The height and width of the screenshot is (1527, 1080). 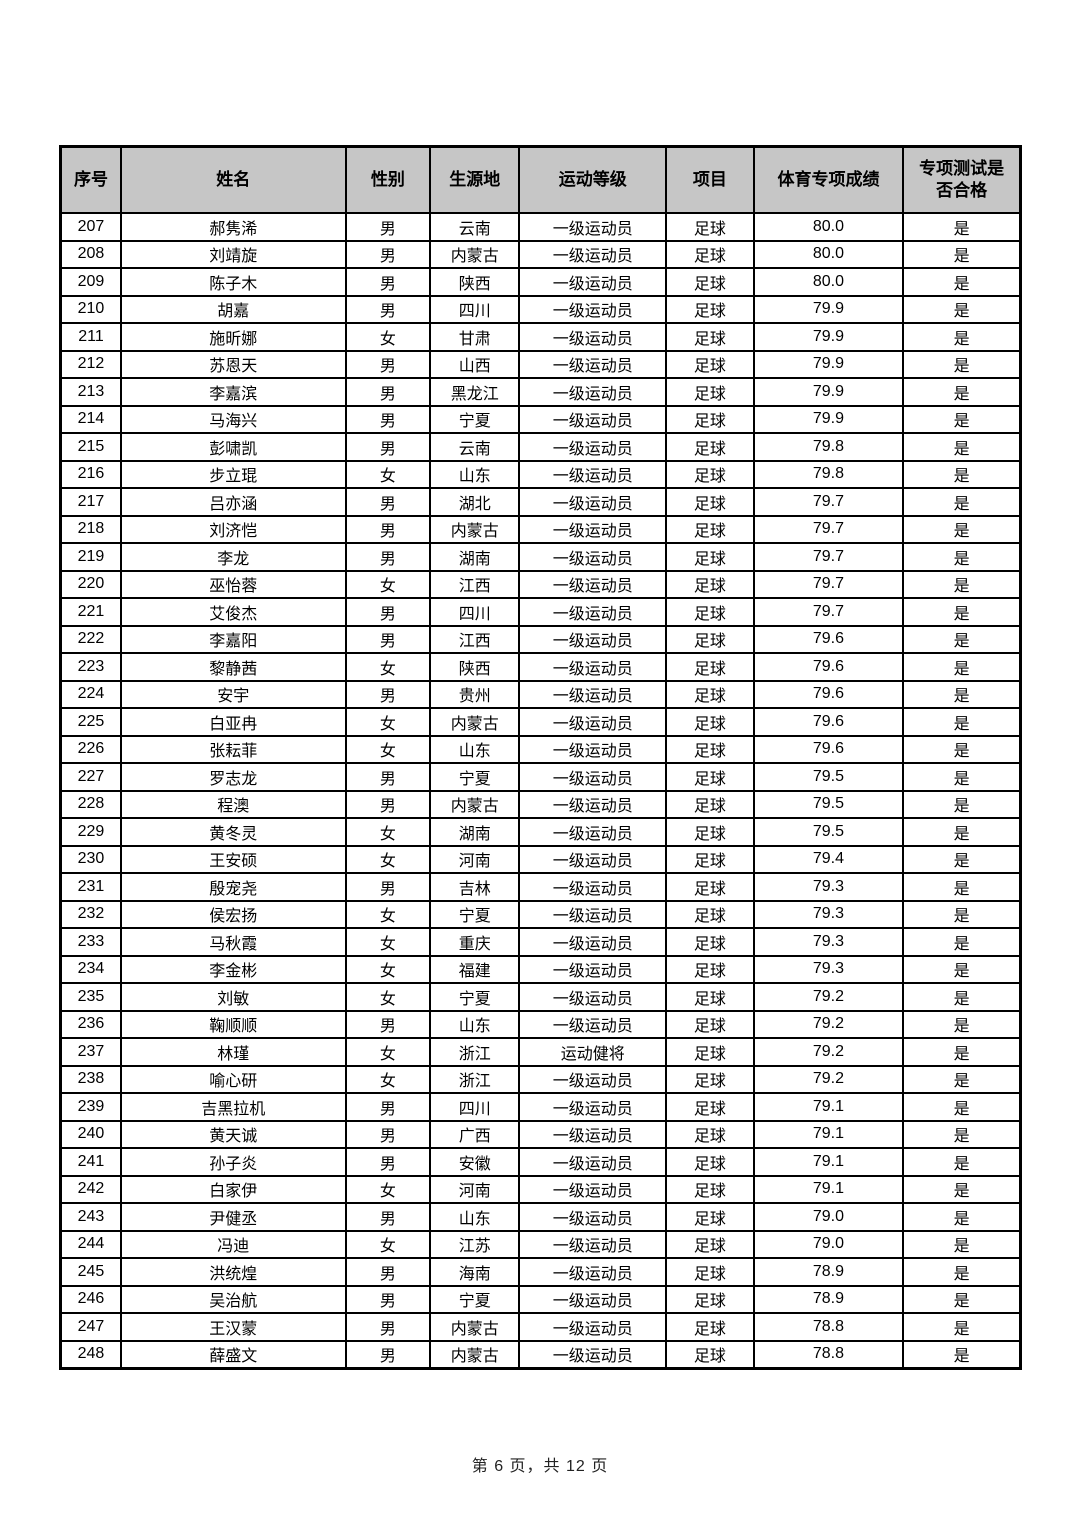 What do you see at coordinates (90, 777) in the screenshot?
I see `cell-serial: 227` at bounding box center [90, 777].